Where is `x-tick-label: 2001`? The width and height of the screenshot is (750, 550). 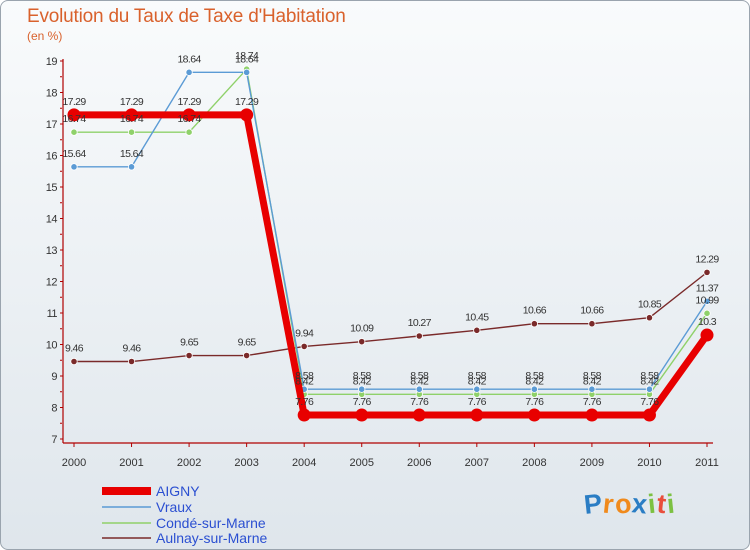 x-tick-label: 2001 is located at coordinates (131, 463).